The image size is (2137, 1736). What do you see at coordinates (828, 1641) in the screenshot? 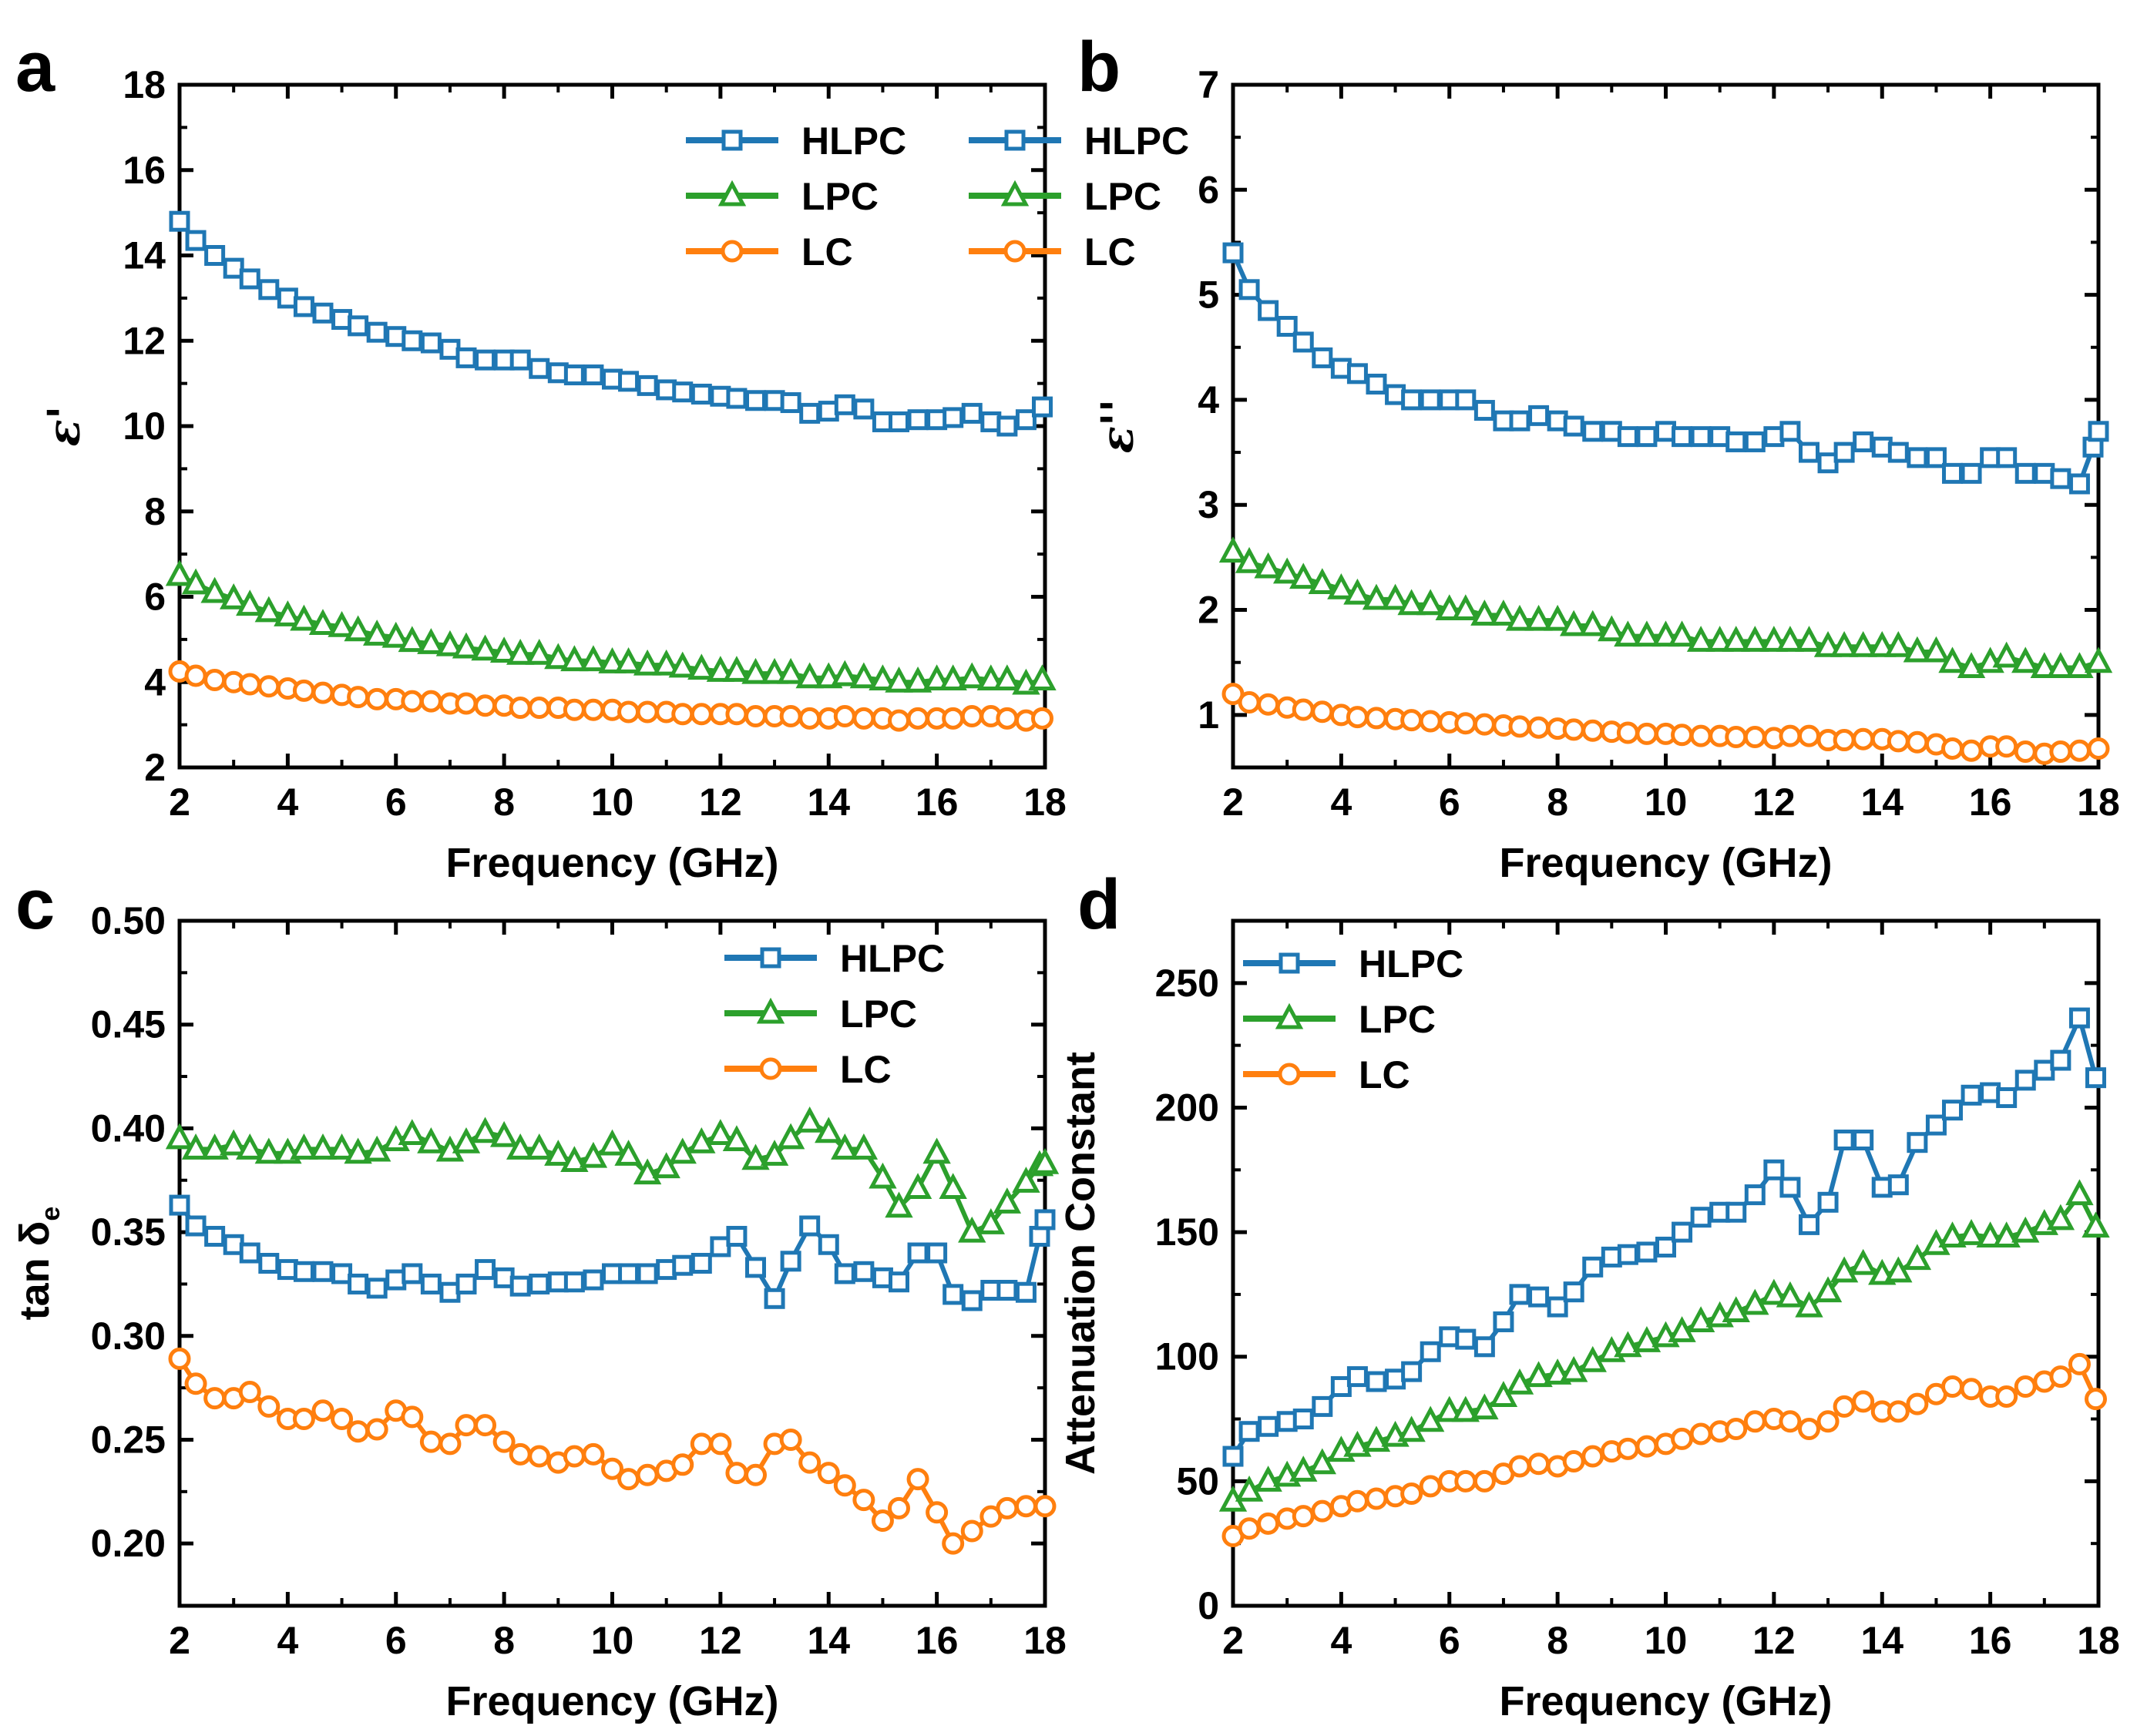
I see `x-tick-label: 14` at bounding box center [828, 1641].